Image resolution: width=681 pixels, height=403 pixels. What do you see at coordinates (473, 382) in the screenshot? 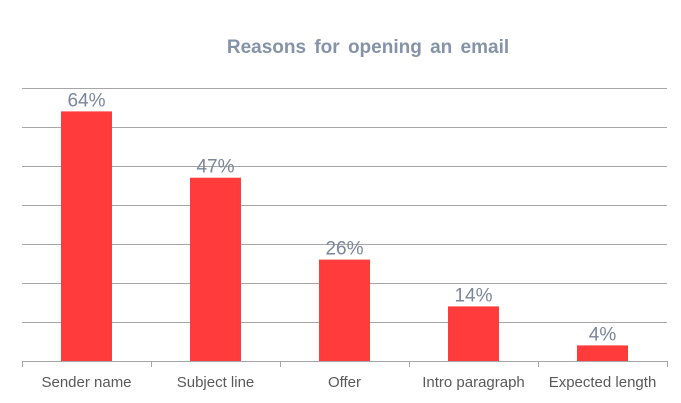
I see `category-label: Intro paragraph` at bounding box center [473, 382].